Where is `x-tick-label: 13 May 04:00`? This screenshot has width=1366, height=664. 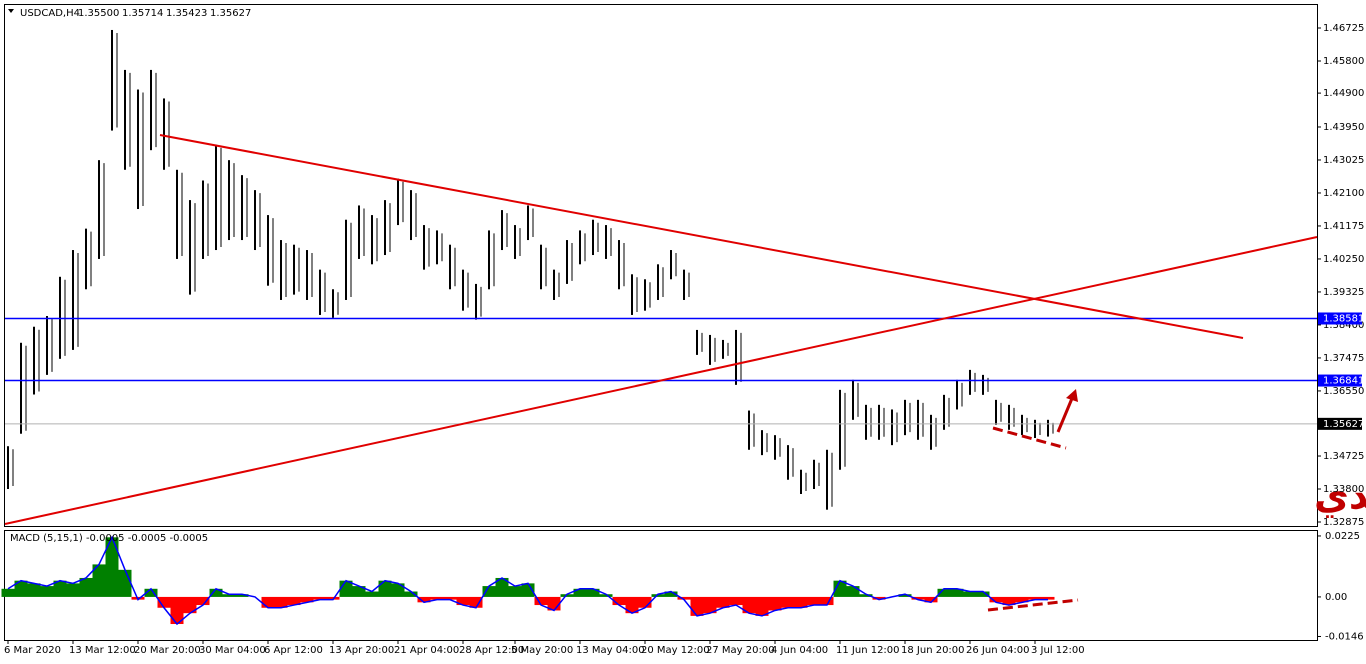
x-tick-label: 13 May 04:00 is located at coordinates (610, 650).